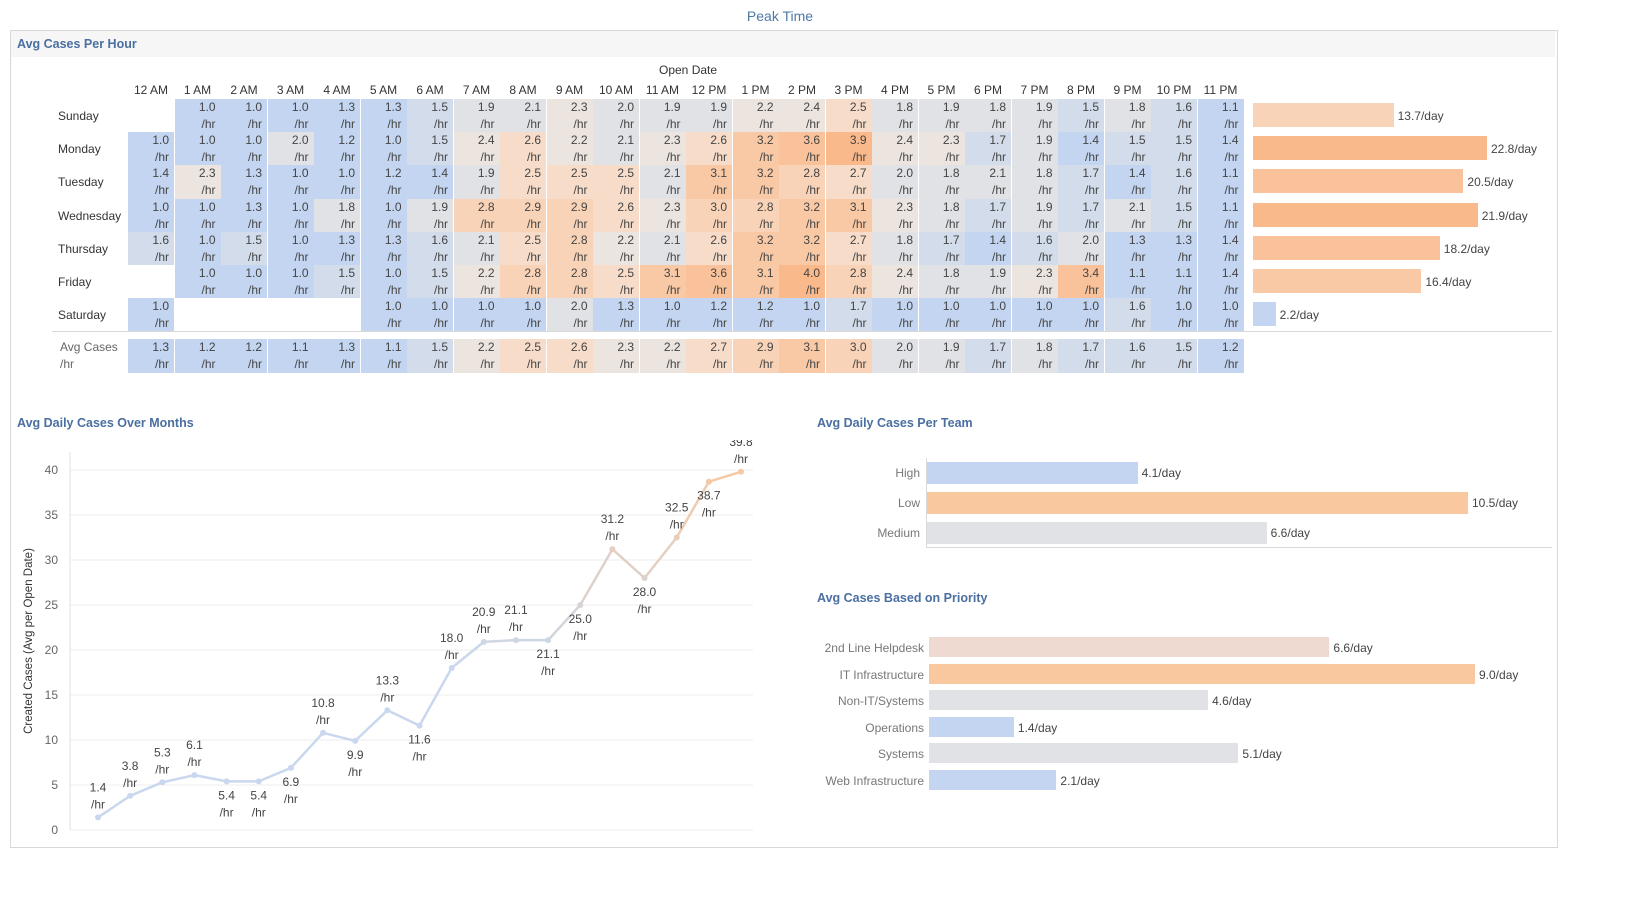  Describe the element at coordinates (52, 695) in the screenshot. I see `y-tick-label: 15` at that location.